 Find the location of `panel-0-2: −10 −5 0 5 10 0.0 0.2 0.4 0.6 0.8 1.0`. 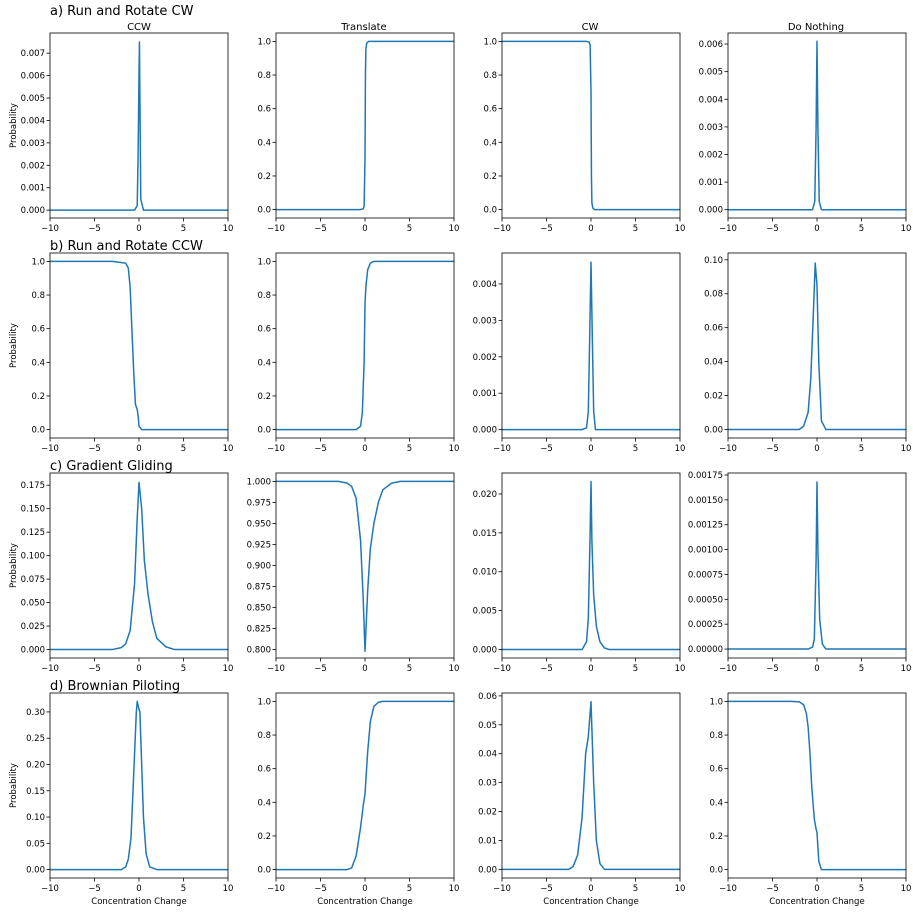

panel-0-2: −10 −5 0 5 10 0.0 0.2 0.4 0.6 0.8 1.0 is located at coordinates (584, 133).